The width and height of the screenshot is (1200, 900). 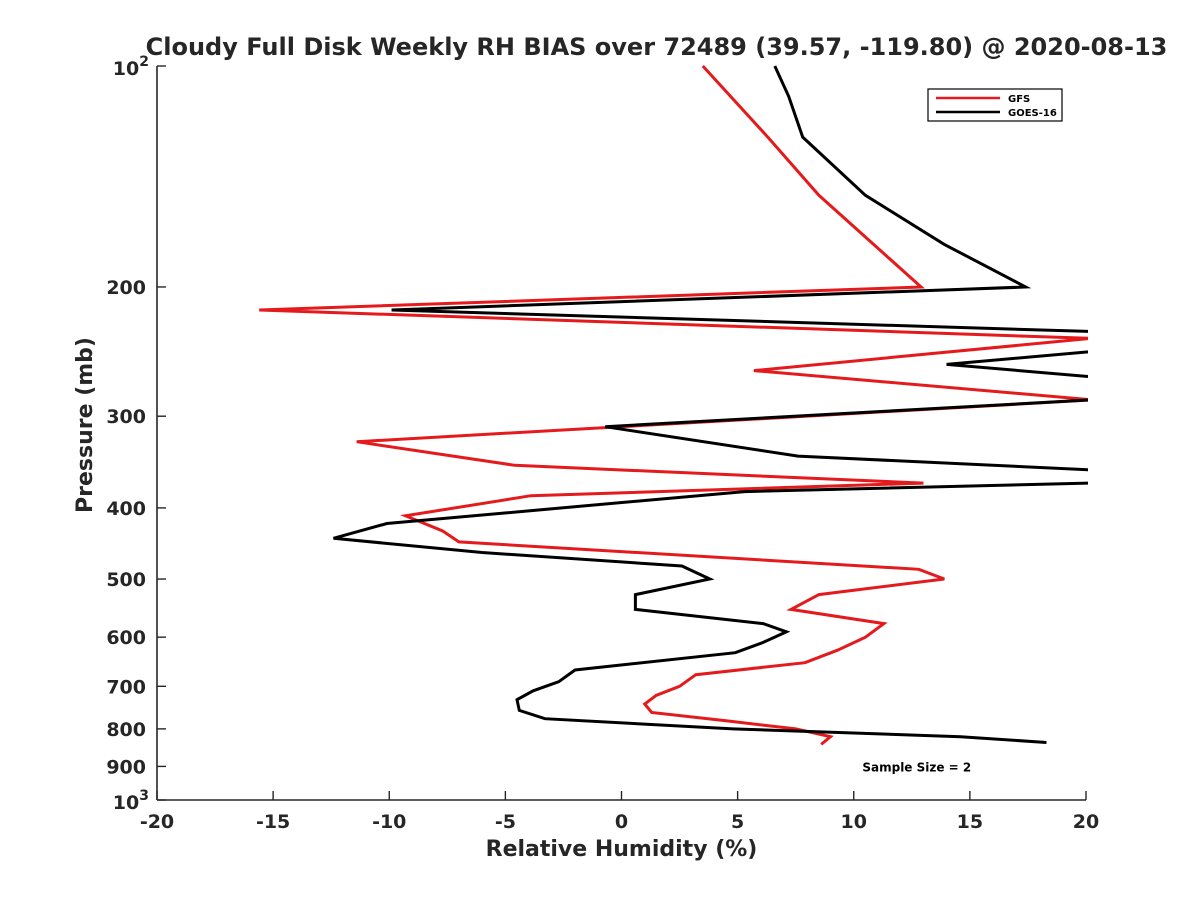 I want to click on y-tick-label: 900, so click(x=126, y=767).